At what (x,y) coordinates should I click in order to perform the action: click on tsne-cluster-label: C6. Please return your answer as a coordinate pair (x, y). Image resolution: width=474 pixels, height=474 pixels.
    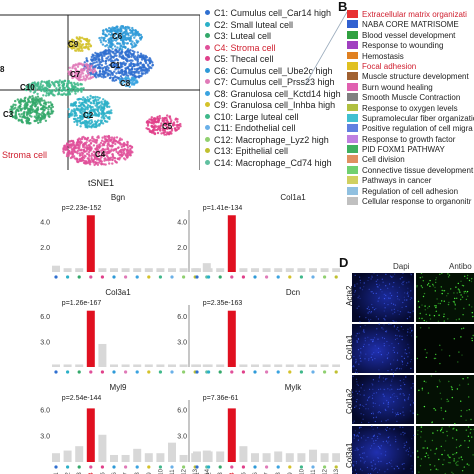
    Looking at the image, I should click on (117, 36).